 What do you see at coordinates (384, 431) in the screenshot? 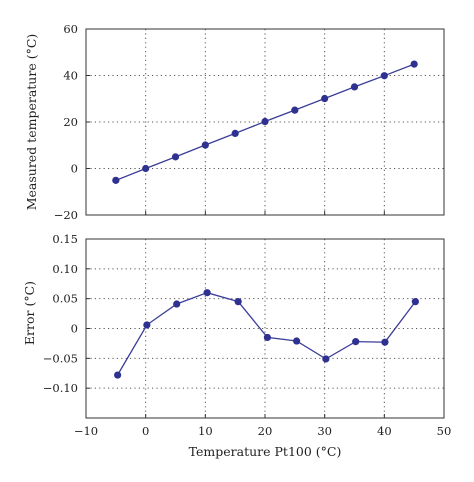
I see `error-x-tick-label: 40` at bounding box center [384, 431].